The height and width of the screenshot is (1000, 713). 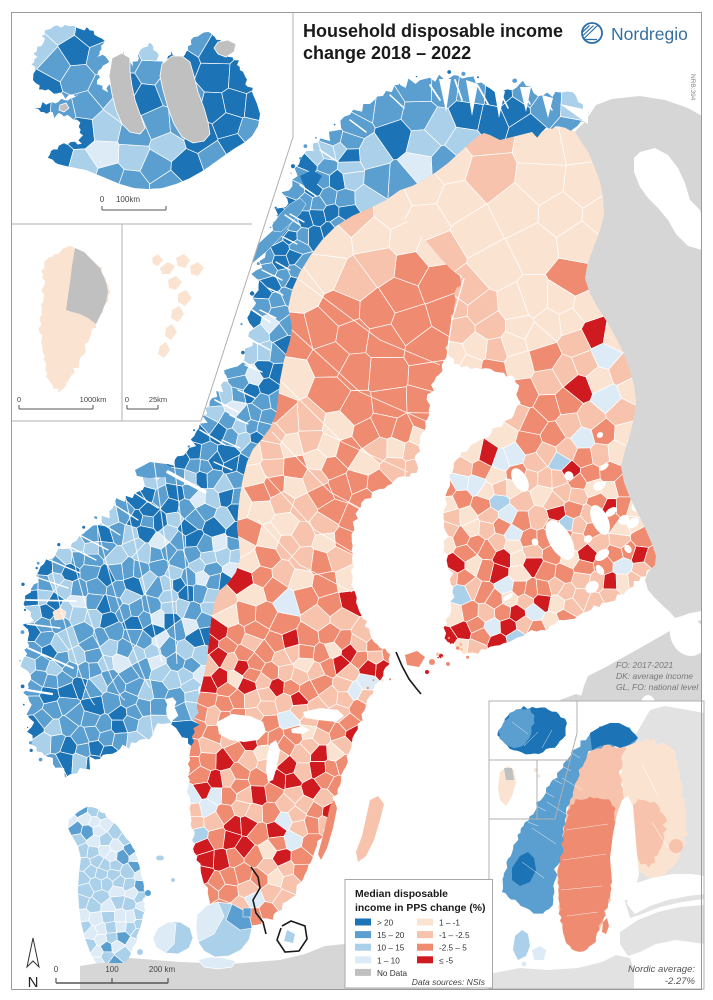 What do you see at coordinates (453, 948) in the screenshot?
I see `svg-text: -2.5 – 5` at bounding box center [453, 948].